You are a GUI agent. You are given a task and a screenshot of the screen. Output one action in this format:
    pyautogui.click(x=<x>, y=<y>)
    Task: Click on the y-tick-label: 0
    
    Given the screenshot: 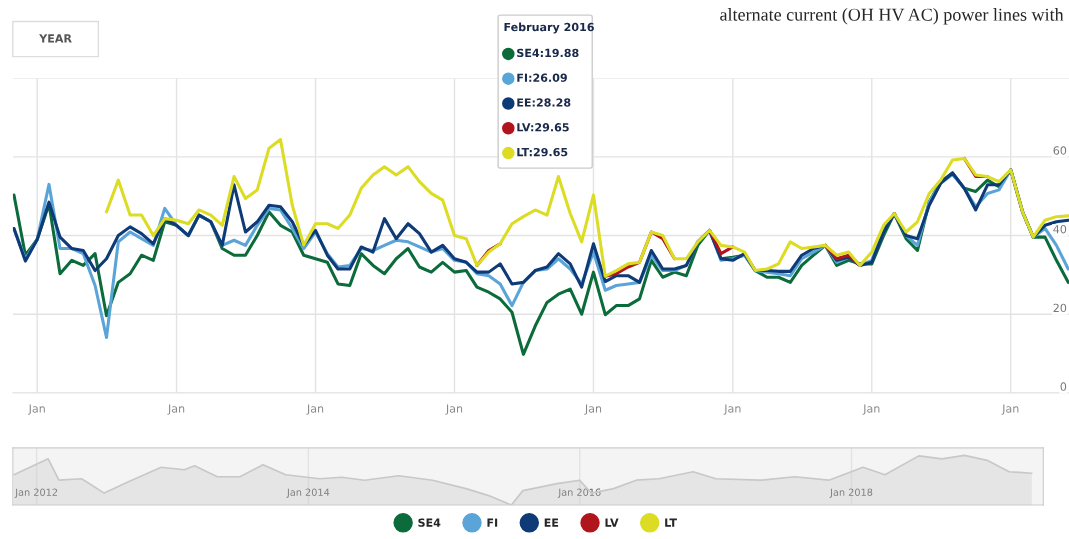 What is the action you would take?
    pyautogui.click(x=1063, y=386)
    